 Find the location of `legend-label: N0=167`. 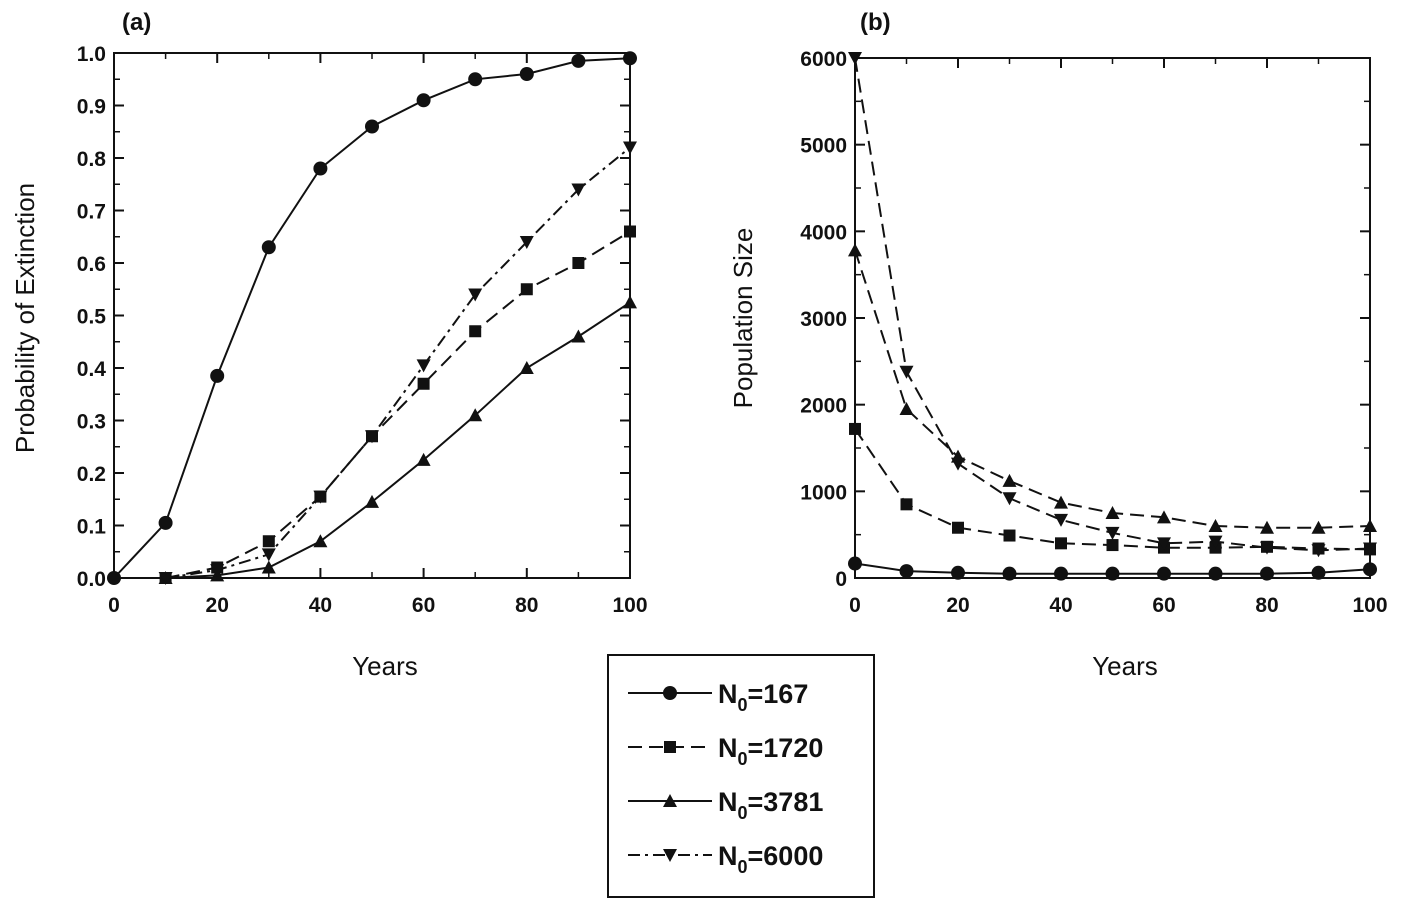

legend-label: N0=167 is located at coordinates (763, 697).